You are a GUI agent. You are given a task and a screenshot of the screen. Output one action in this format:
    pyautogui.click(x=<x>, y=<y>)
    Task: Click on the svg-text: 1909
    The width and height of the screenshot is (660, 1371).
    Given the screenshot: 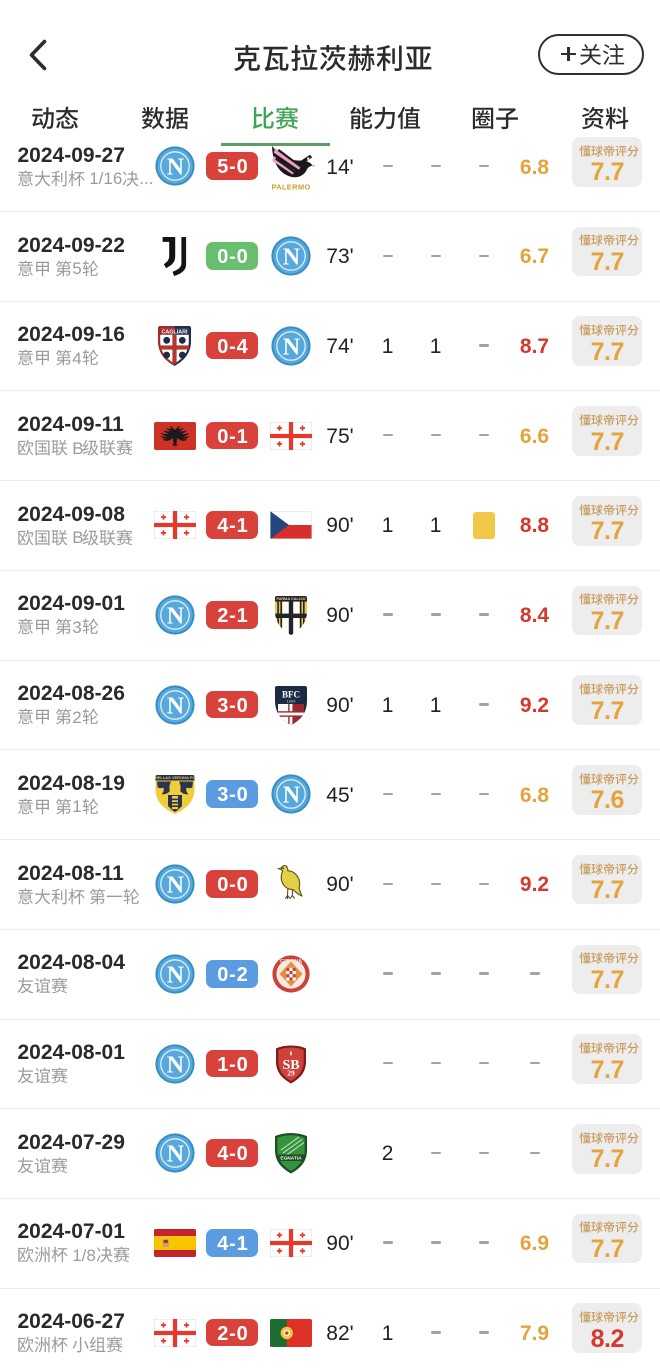 What is the action you would take?
    pyautogui.click(x=292, y=700)
    